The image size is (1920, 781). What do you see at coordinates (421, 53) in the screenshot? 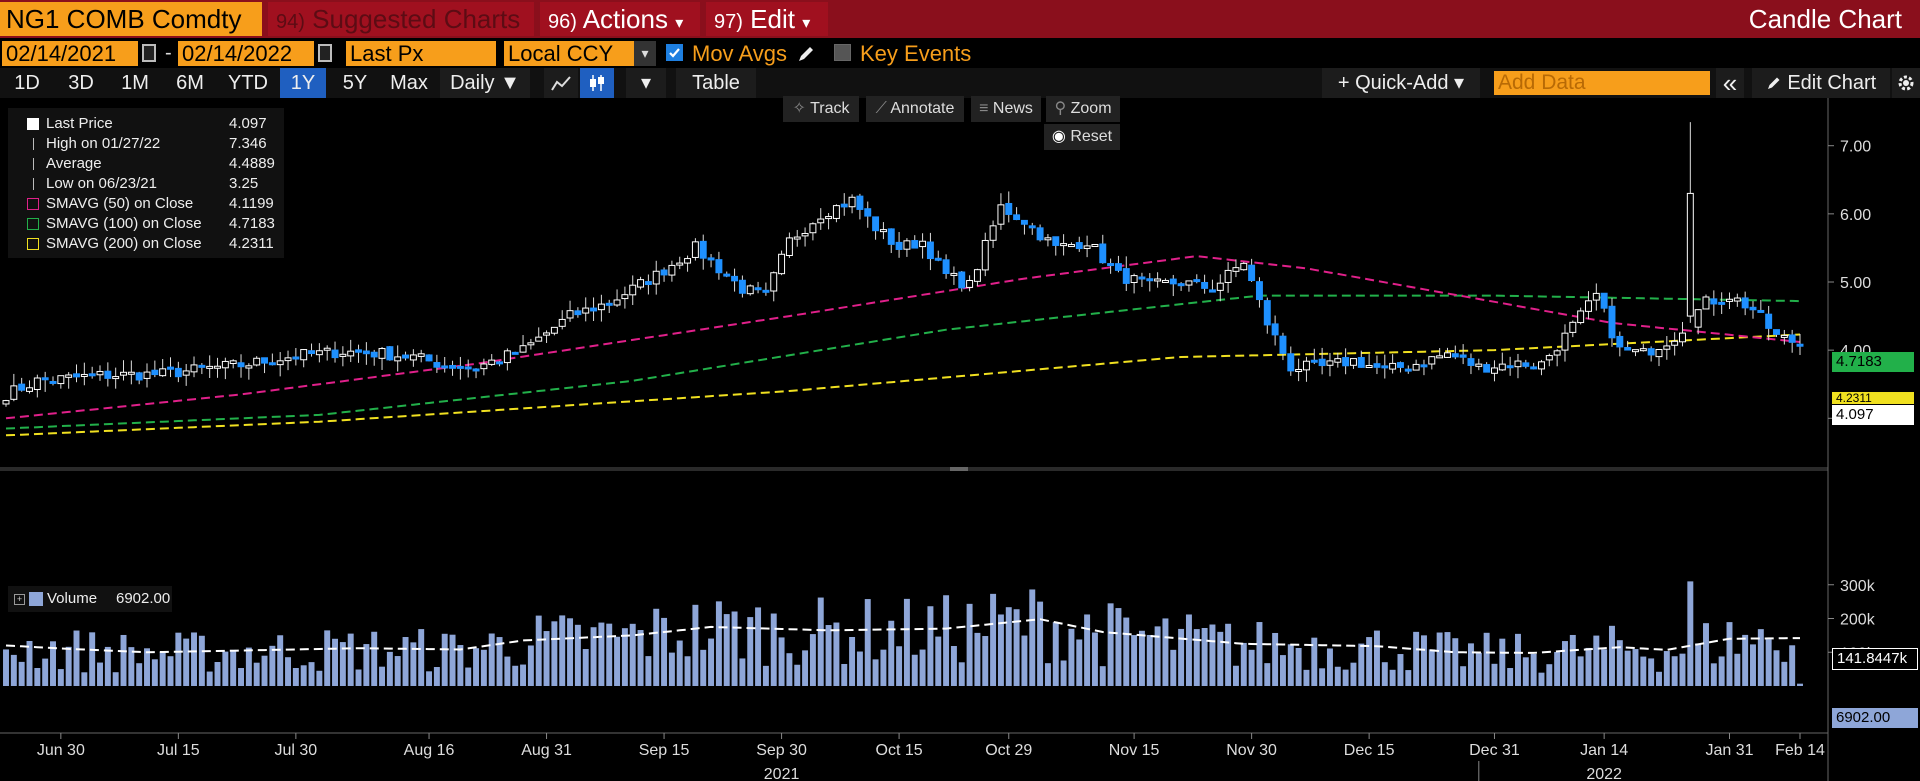
I see `price-field-select: Last Px` at bounding box center [421, 53].